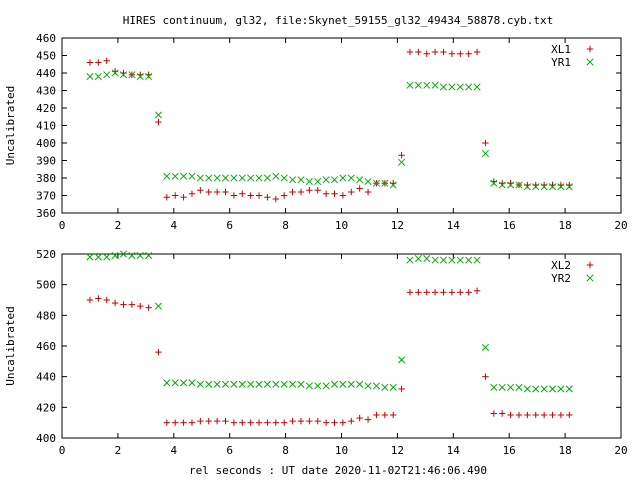  Describe the element at coordinates (561, 49) in the screenshot. I see `legend-label: XL1` at that location.